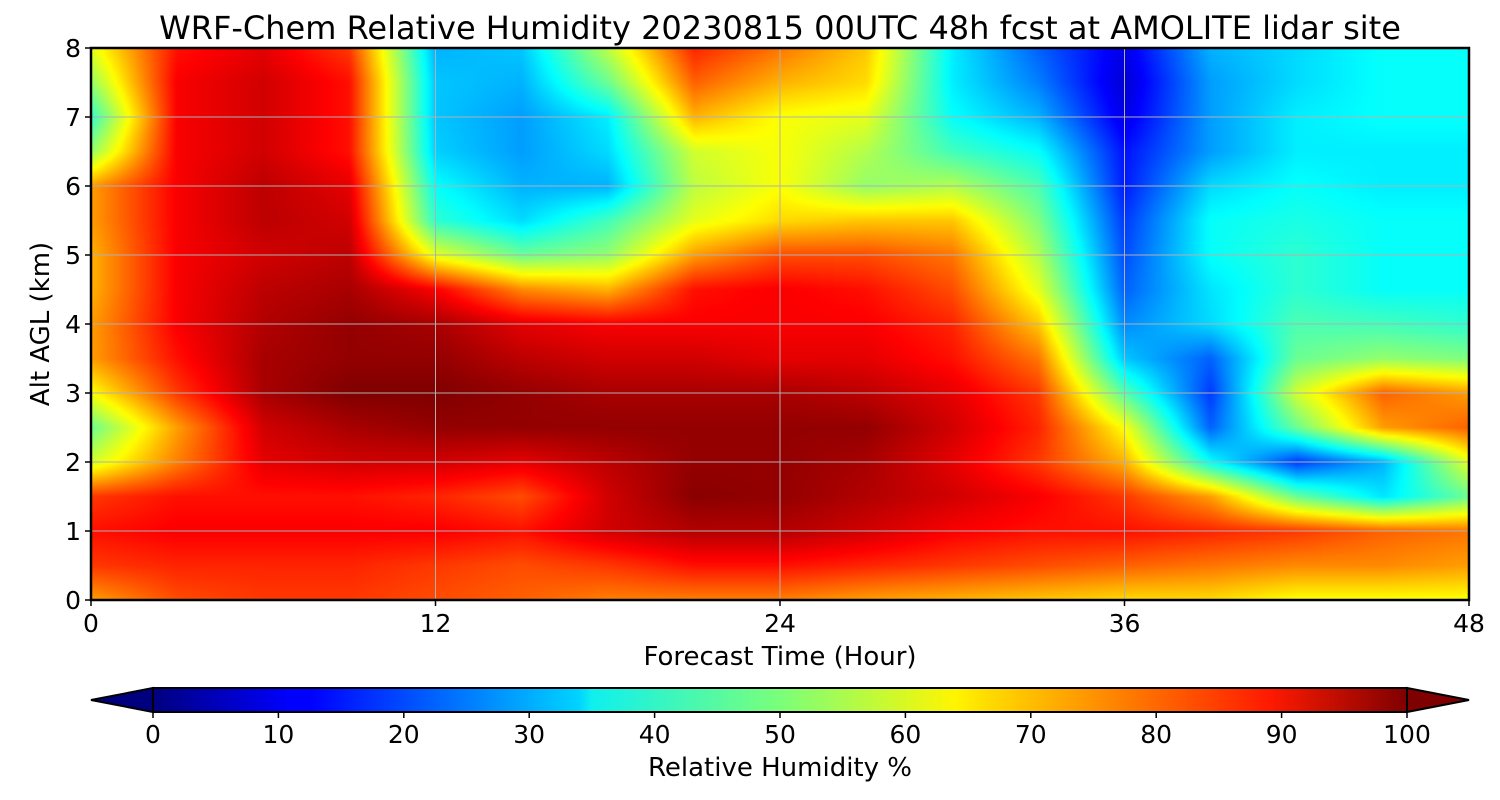 This screenshot has width=1500, height=800. Describe the element at coordinates (1156, 734) in the screenshot. I see `colorbar-tick-label: 80` at that location.